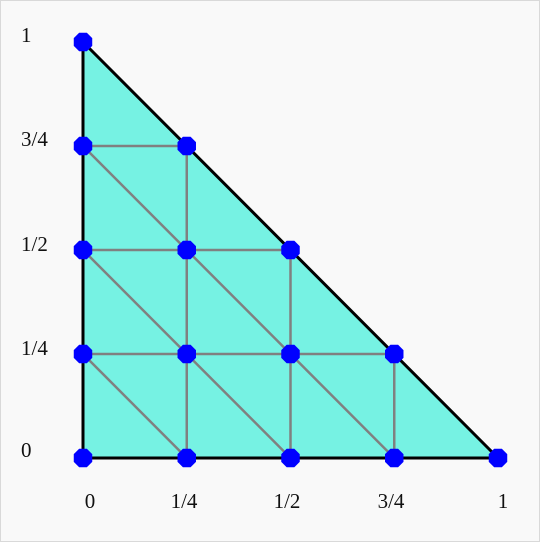 This screenshot has width=540, height=542. Describe the element at coordinates (287, 501) in the screenshot. I see `x-tick-label-2: 1/2` at that location.